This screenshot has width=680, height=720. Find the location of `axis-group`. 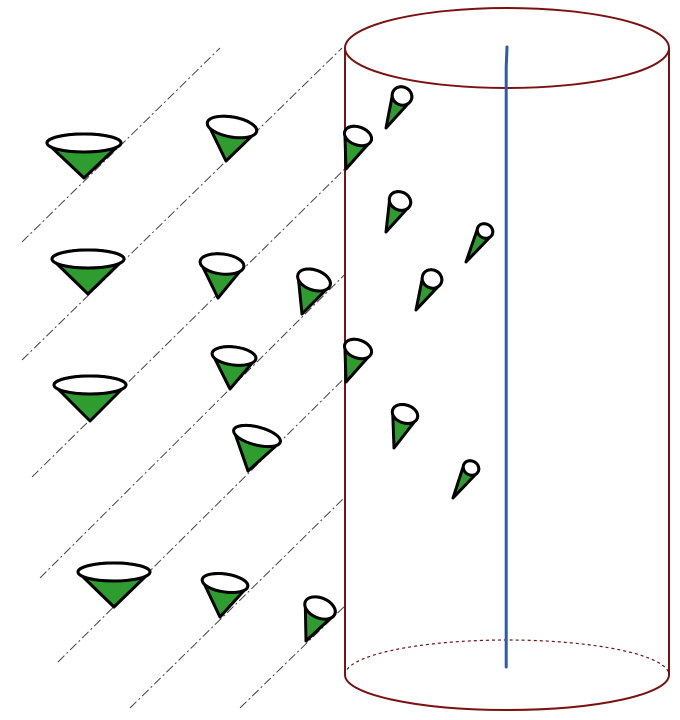

axis-group is located at coordinates (506, 357).